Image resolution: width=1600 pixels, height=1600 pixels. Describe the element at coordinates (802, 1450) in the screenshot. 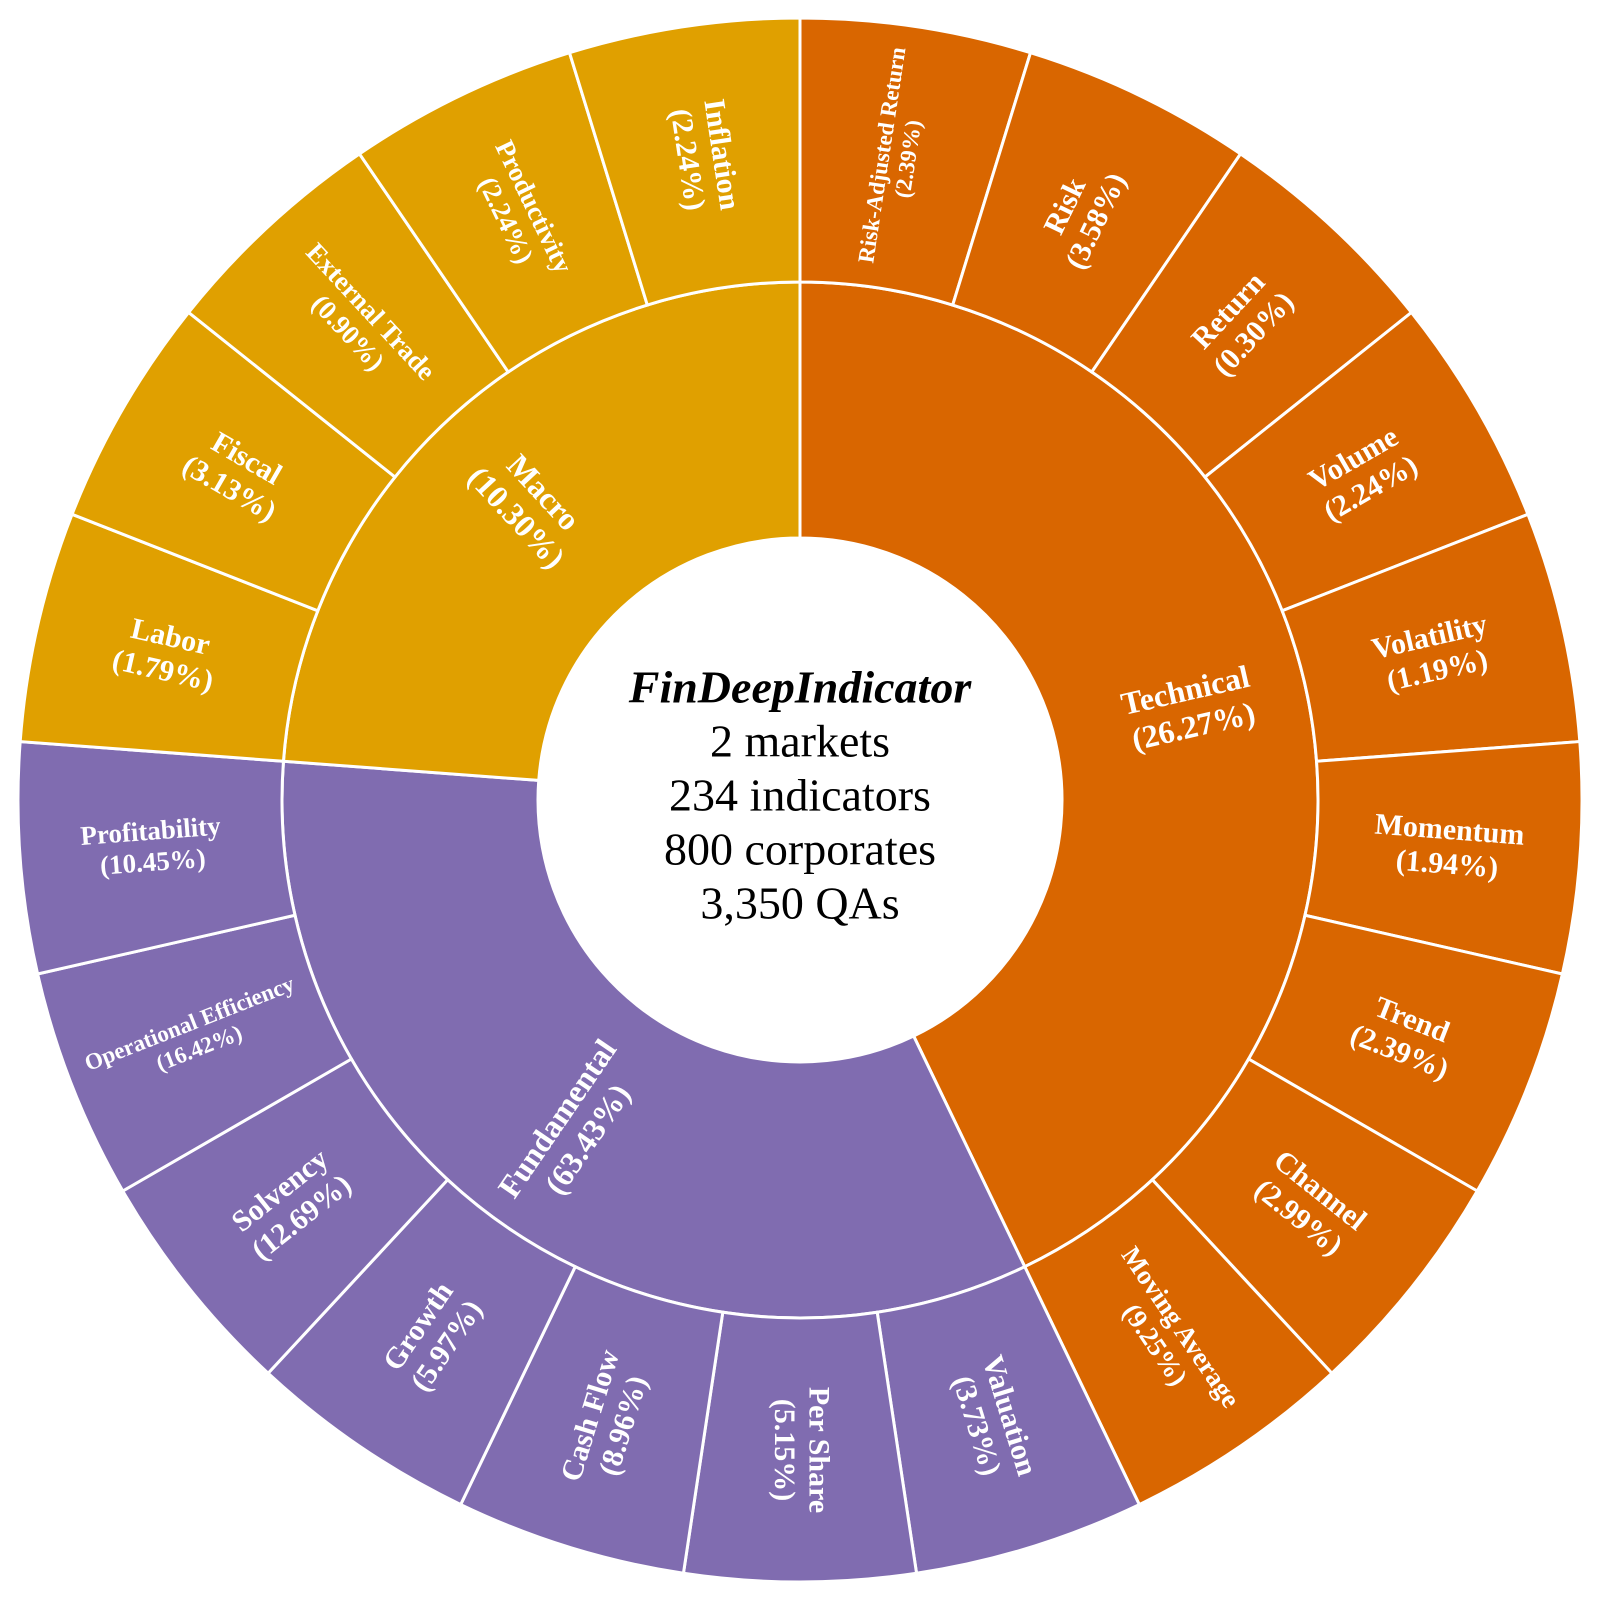

I see `segment-label: Per Share(5.15%)` at that location.